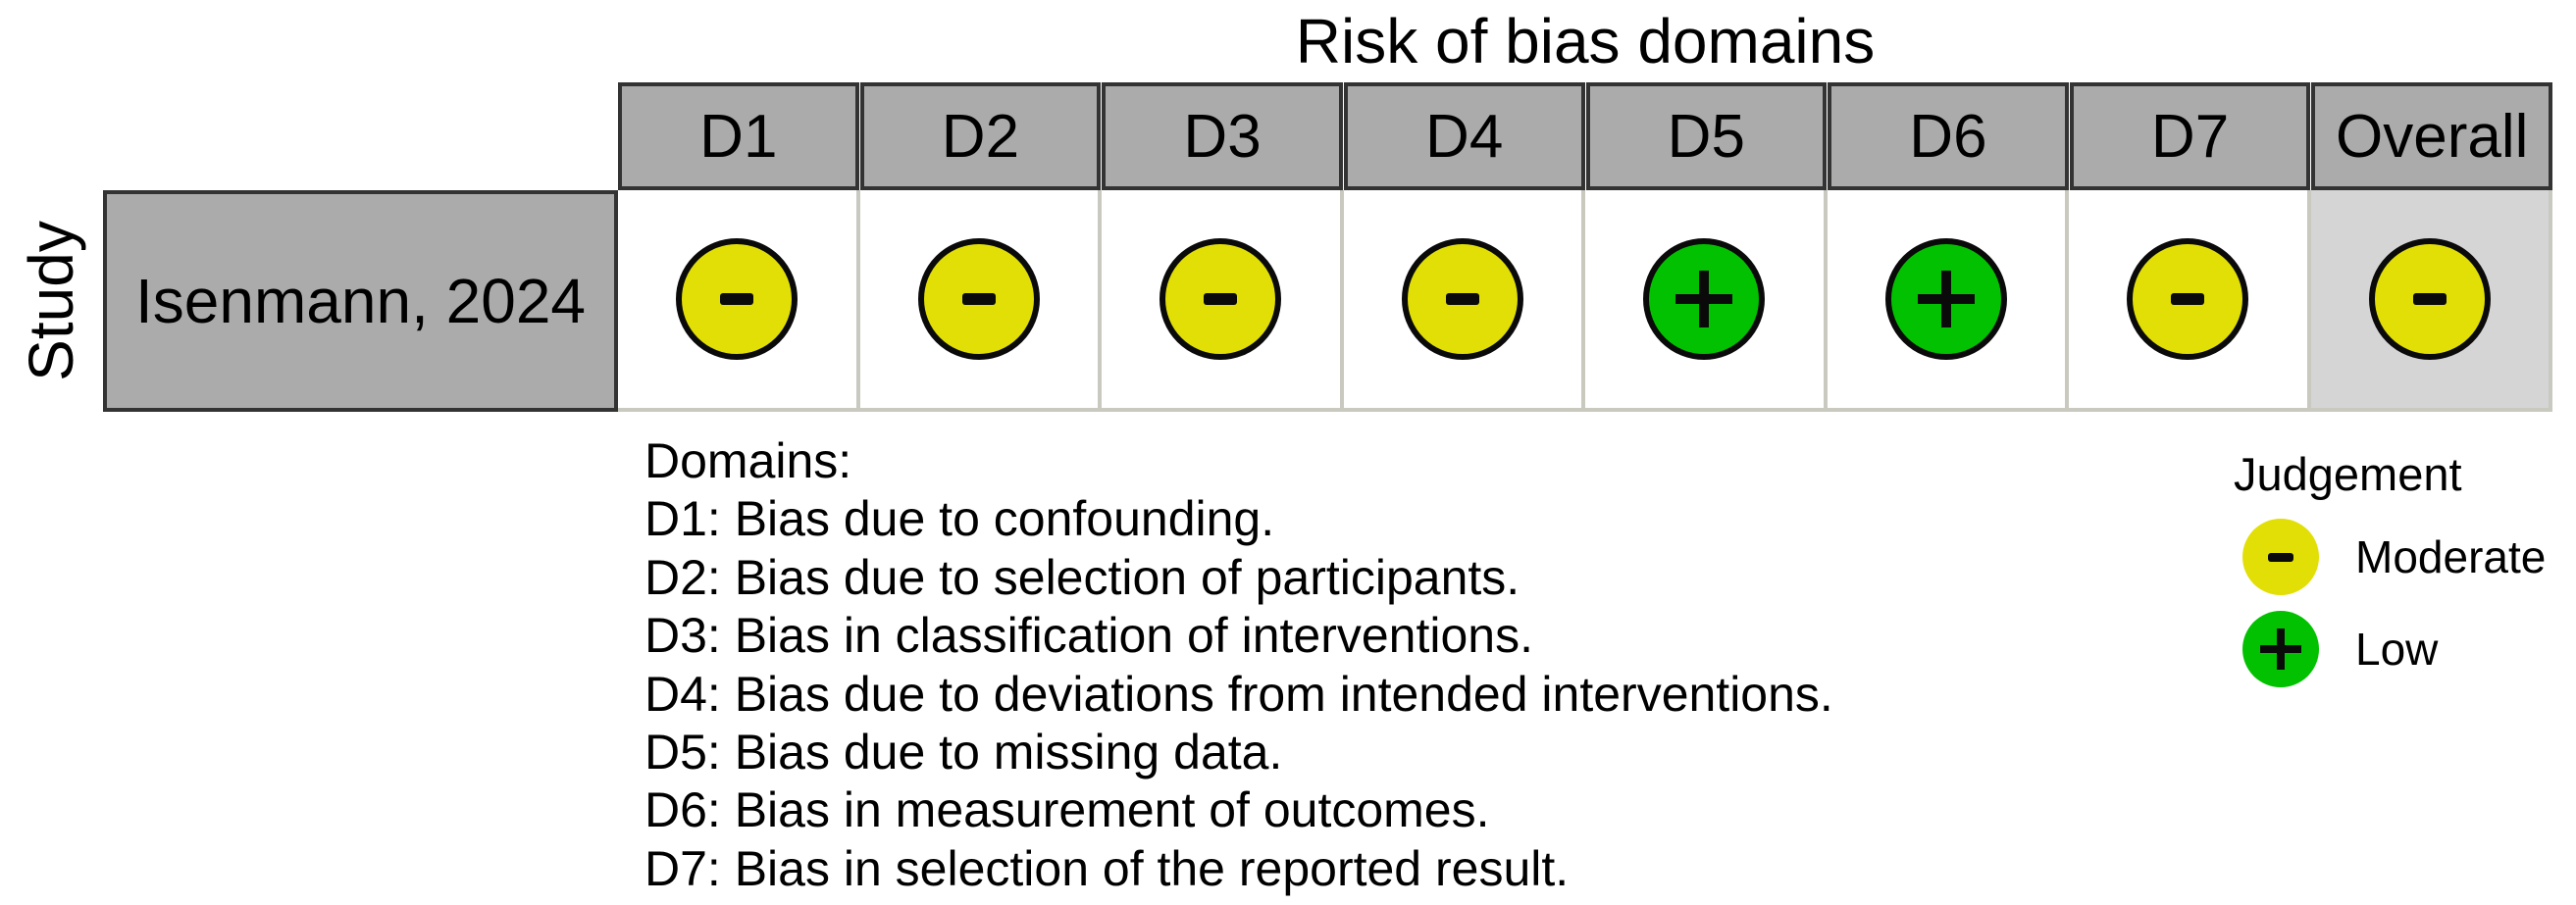 This screenshot has height=905, width=2576. What do you see at coordinates (748, 460) in the screenshot?
I see `domains-heading: Domains:` at bounding box center [748, 460].